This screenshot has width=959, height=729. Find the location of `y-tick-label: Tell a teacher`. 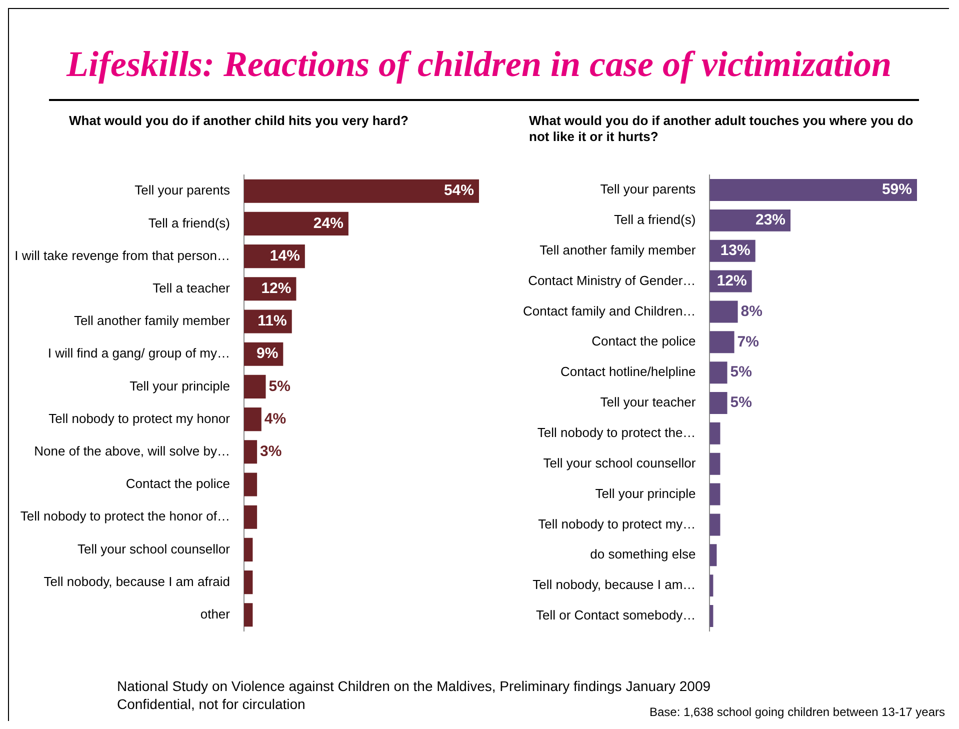

y-tick-label: Tell a teacher is located at coordinates (191, 288).